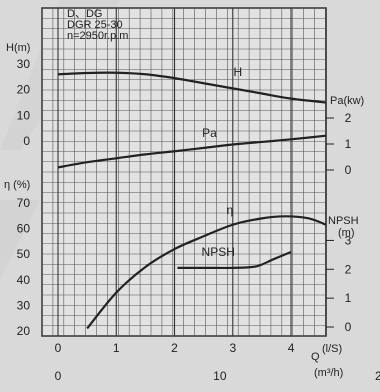  What do you see at coordinates (24, 64) in the screenshot?
I see `head-tick: 30` at bounding box center [24, 64].